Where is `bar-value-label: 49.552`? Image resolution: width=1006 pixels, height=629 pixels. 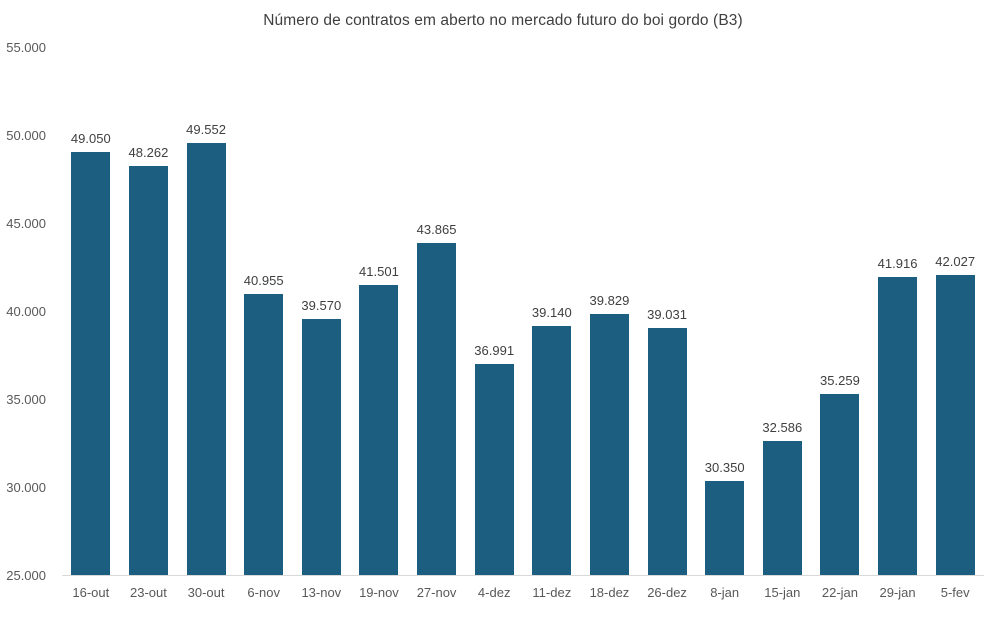 bar-value-label: 49.552 is located at coordinates (206, 129).